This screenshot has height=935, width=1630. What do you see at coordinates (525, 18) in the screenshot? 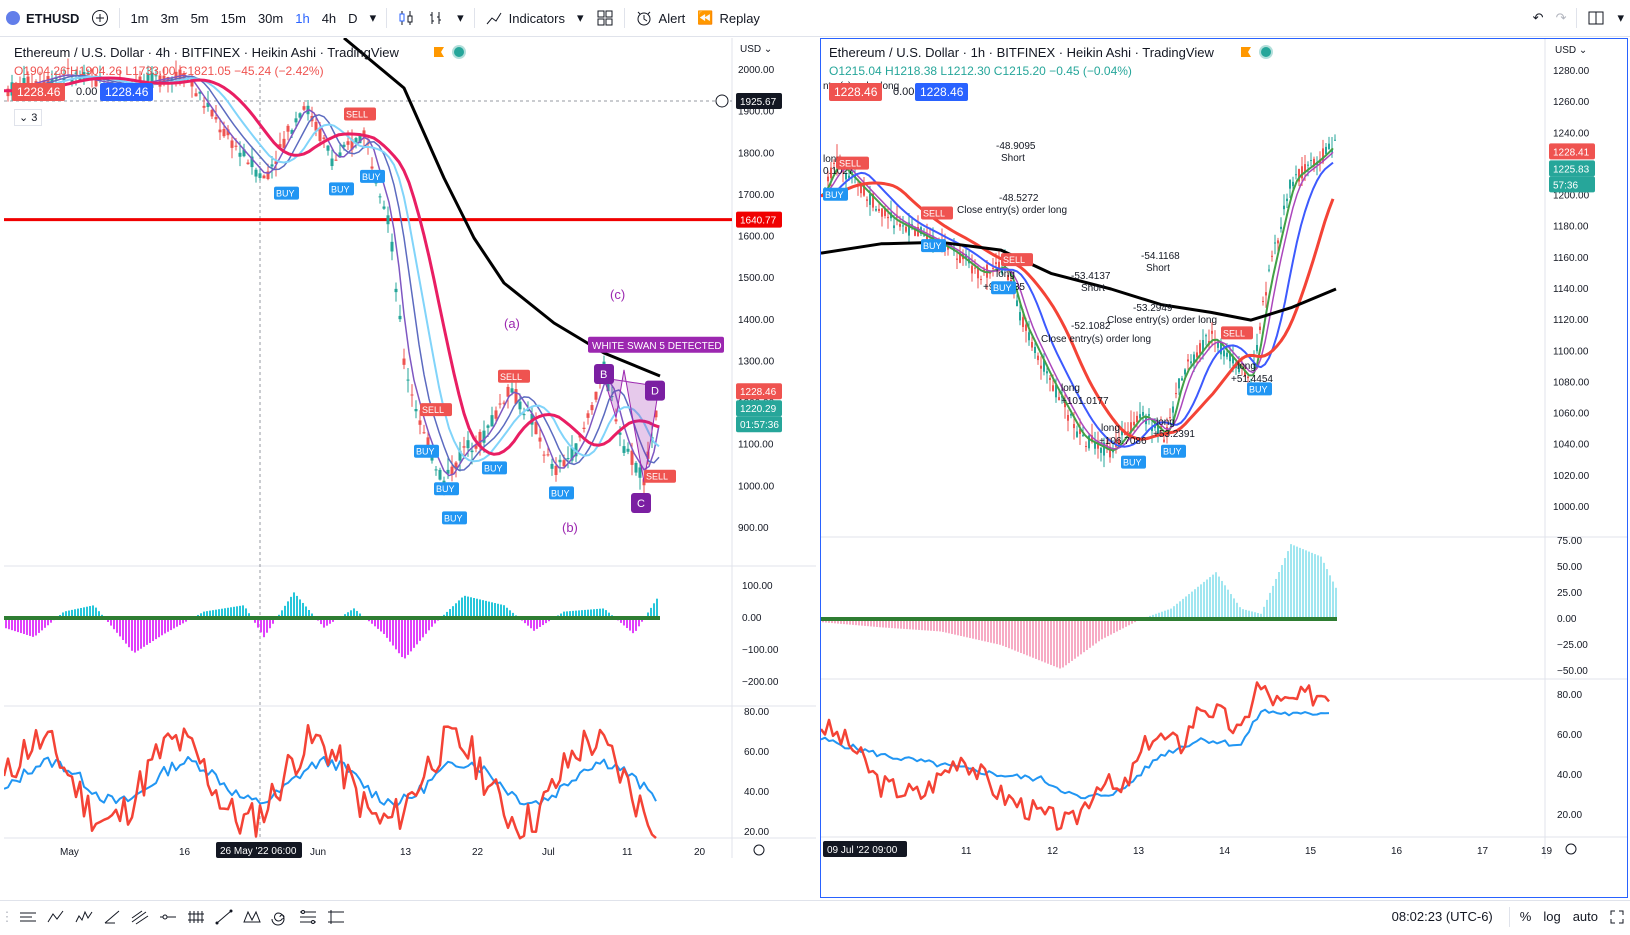
I see `indicators-button: Indicators` at bounding box center [525, 18].